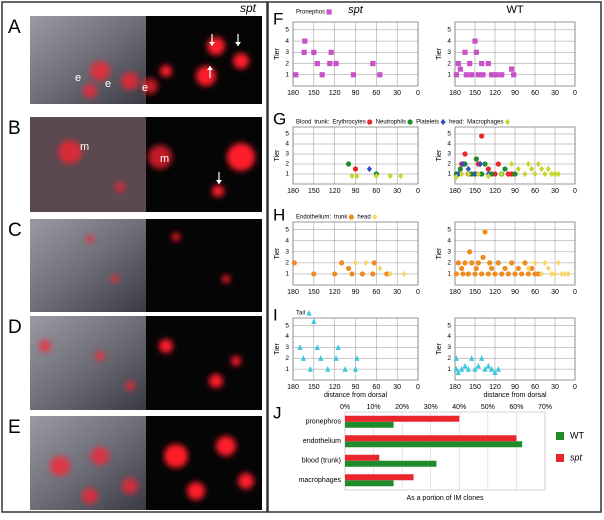 This screenshot has height=520, width=604. Describe the element at coordinates (313, 218) in the screenshot. I see `legend-title: Endothelium:` at that location.